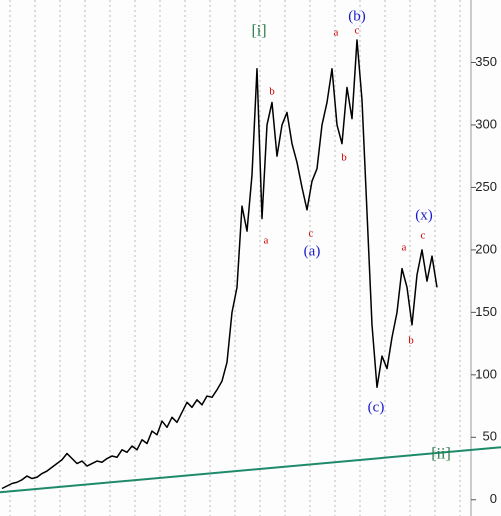  What do you see at coordinates (258, 31) in the screenshot?
I see `wave-label: [i]` at bounding box center [258, 31].